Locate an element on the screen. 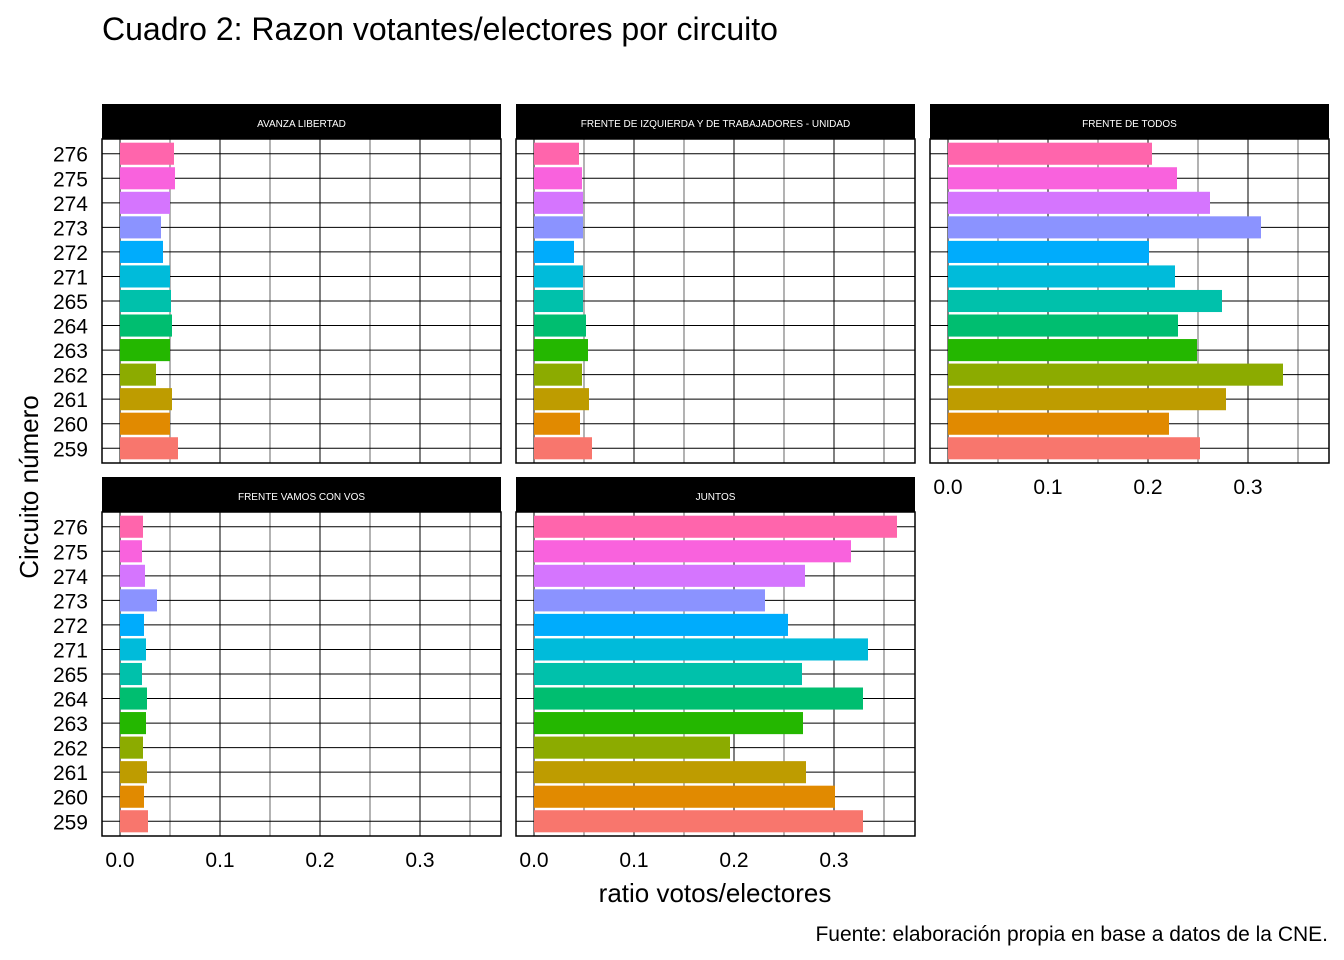 This screenshot has width=1344, height=960. facet-title: FRENTE DE TODOS is located at coordinates (1129, 124).